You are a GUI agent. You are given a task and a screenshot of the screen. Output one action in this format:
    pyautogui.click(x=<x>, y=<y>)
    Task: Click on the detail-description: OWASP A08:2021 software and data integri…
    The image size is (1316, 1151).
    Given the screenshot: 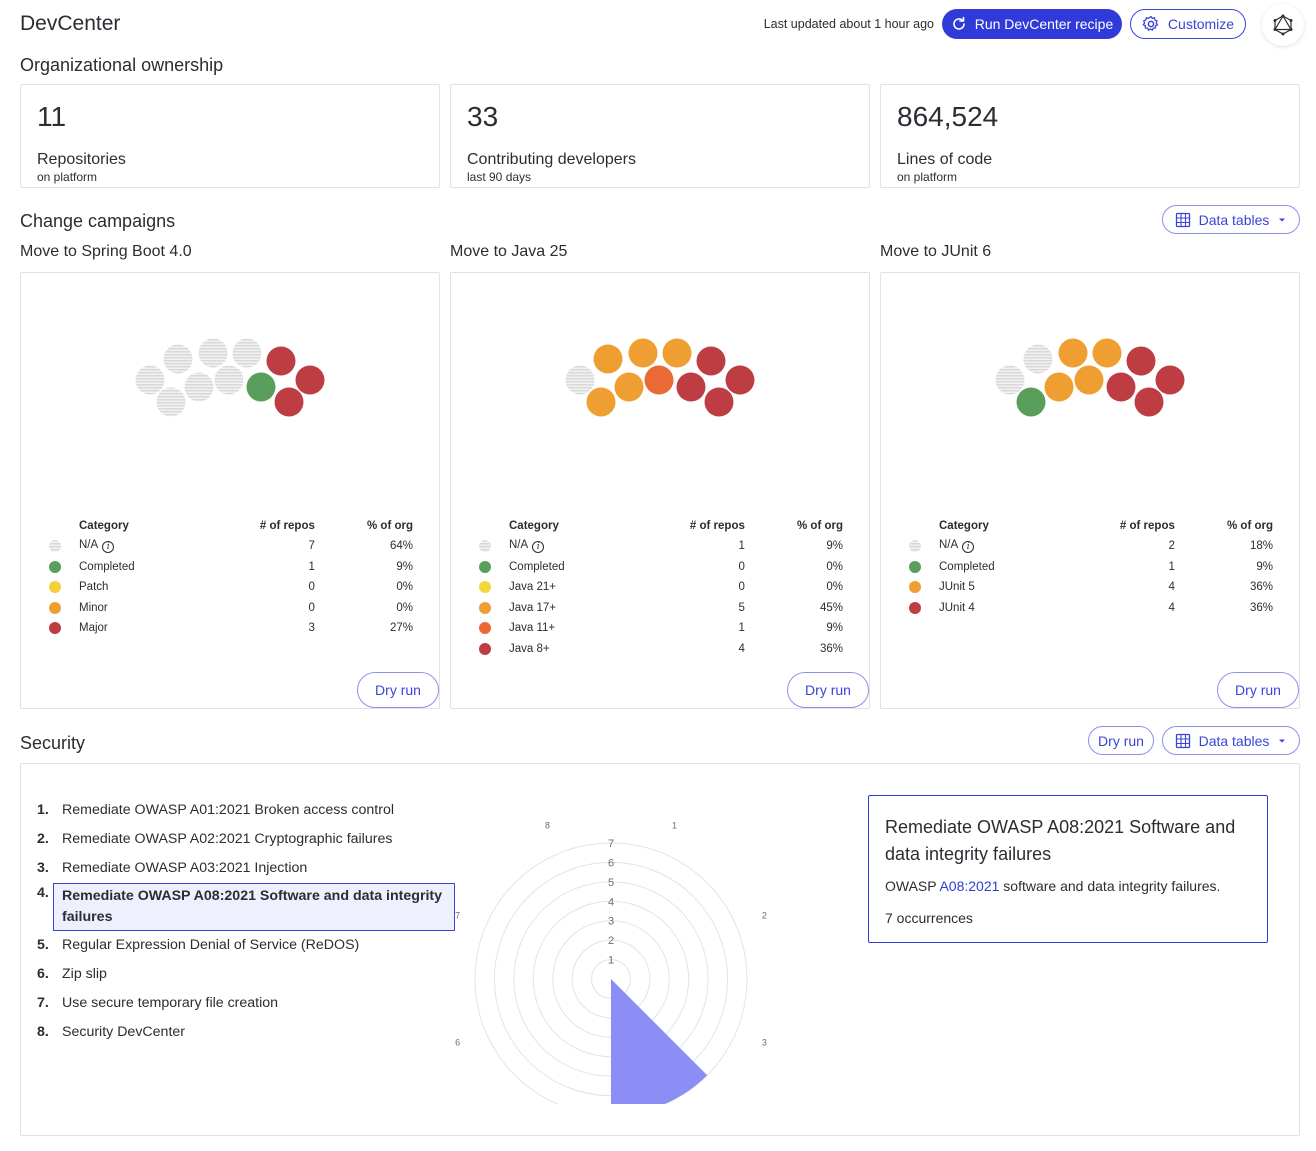 What is the action you would take?
    pyautogui.click(x=1068, y=886)
    